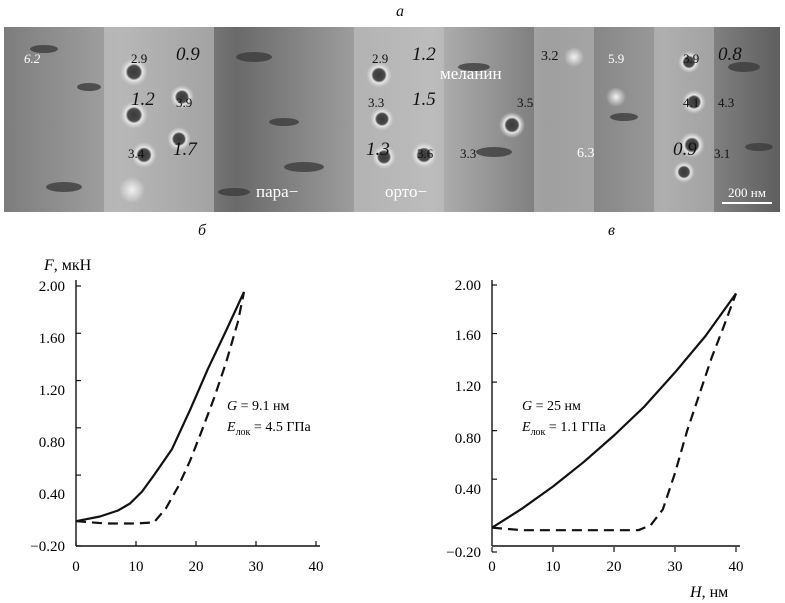 The width and height of the screenshot is (785, 603). What do you see at coordinates (722, 153) in the screenshot?
I see `micro-value: 3.1` at bounding box center [722, 153].